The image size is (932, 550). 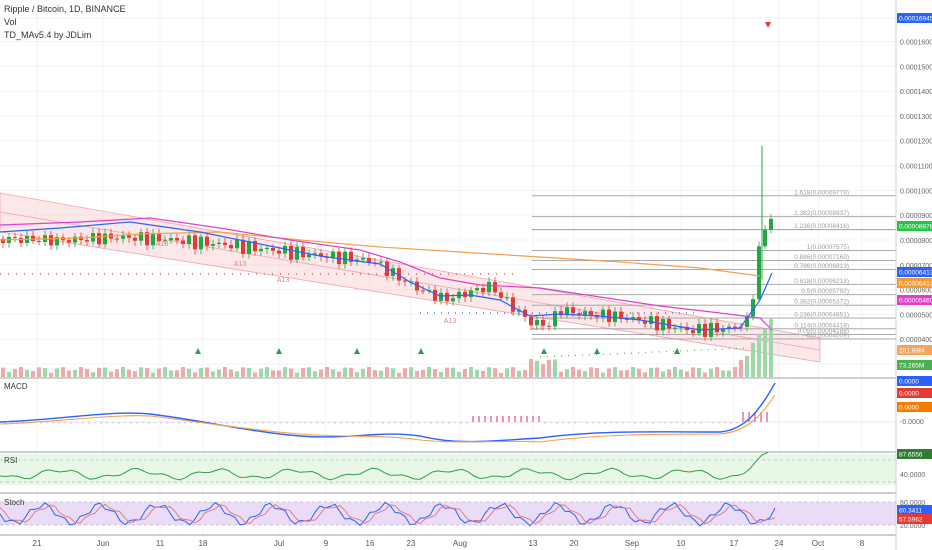 I want to click on time-tick-label: Oct, so click(x=818, y=543).